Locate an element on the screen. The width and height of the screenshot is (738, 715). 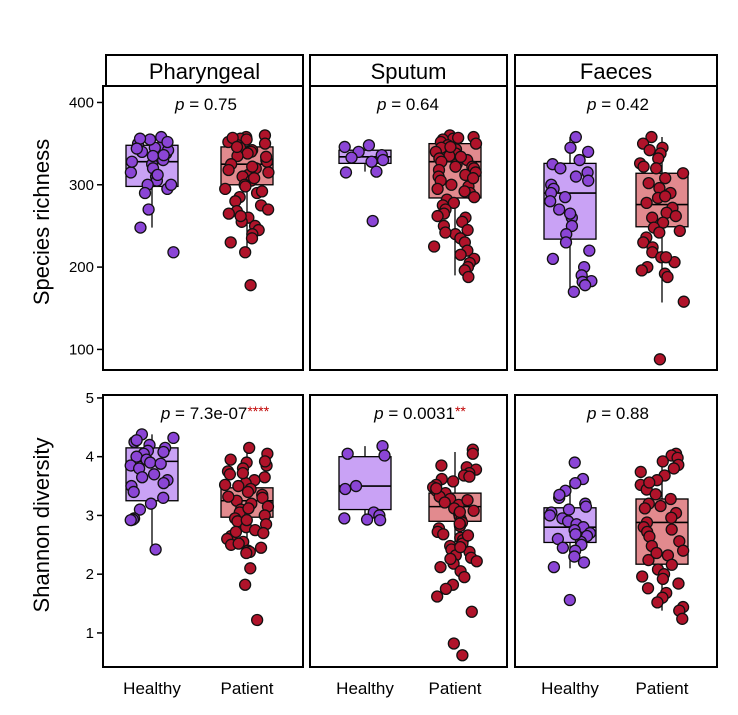
panel-frame-r0-c0 is located at coordinates (203, 228).